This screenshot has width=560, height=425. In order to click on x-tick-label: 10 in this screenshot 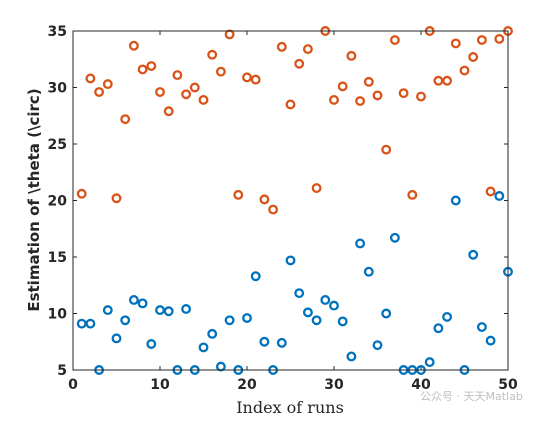, I will do `click(160, 385)`.